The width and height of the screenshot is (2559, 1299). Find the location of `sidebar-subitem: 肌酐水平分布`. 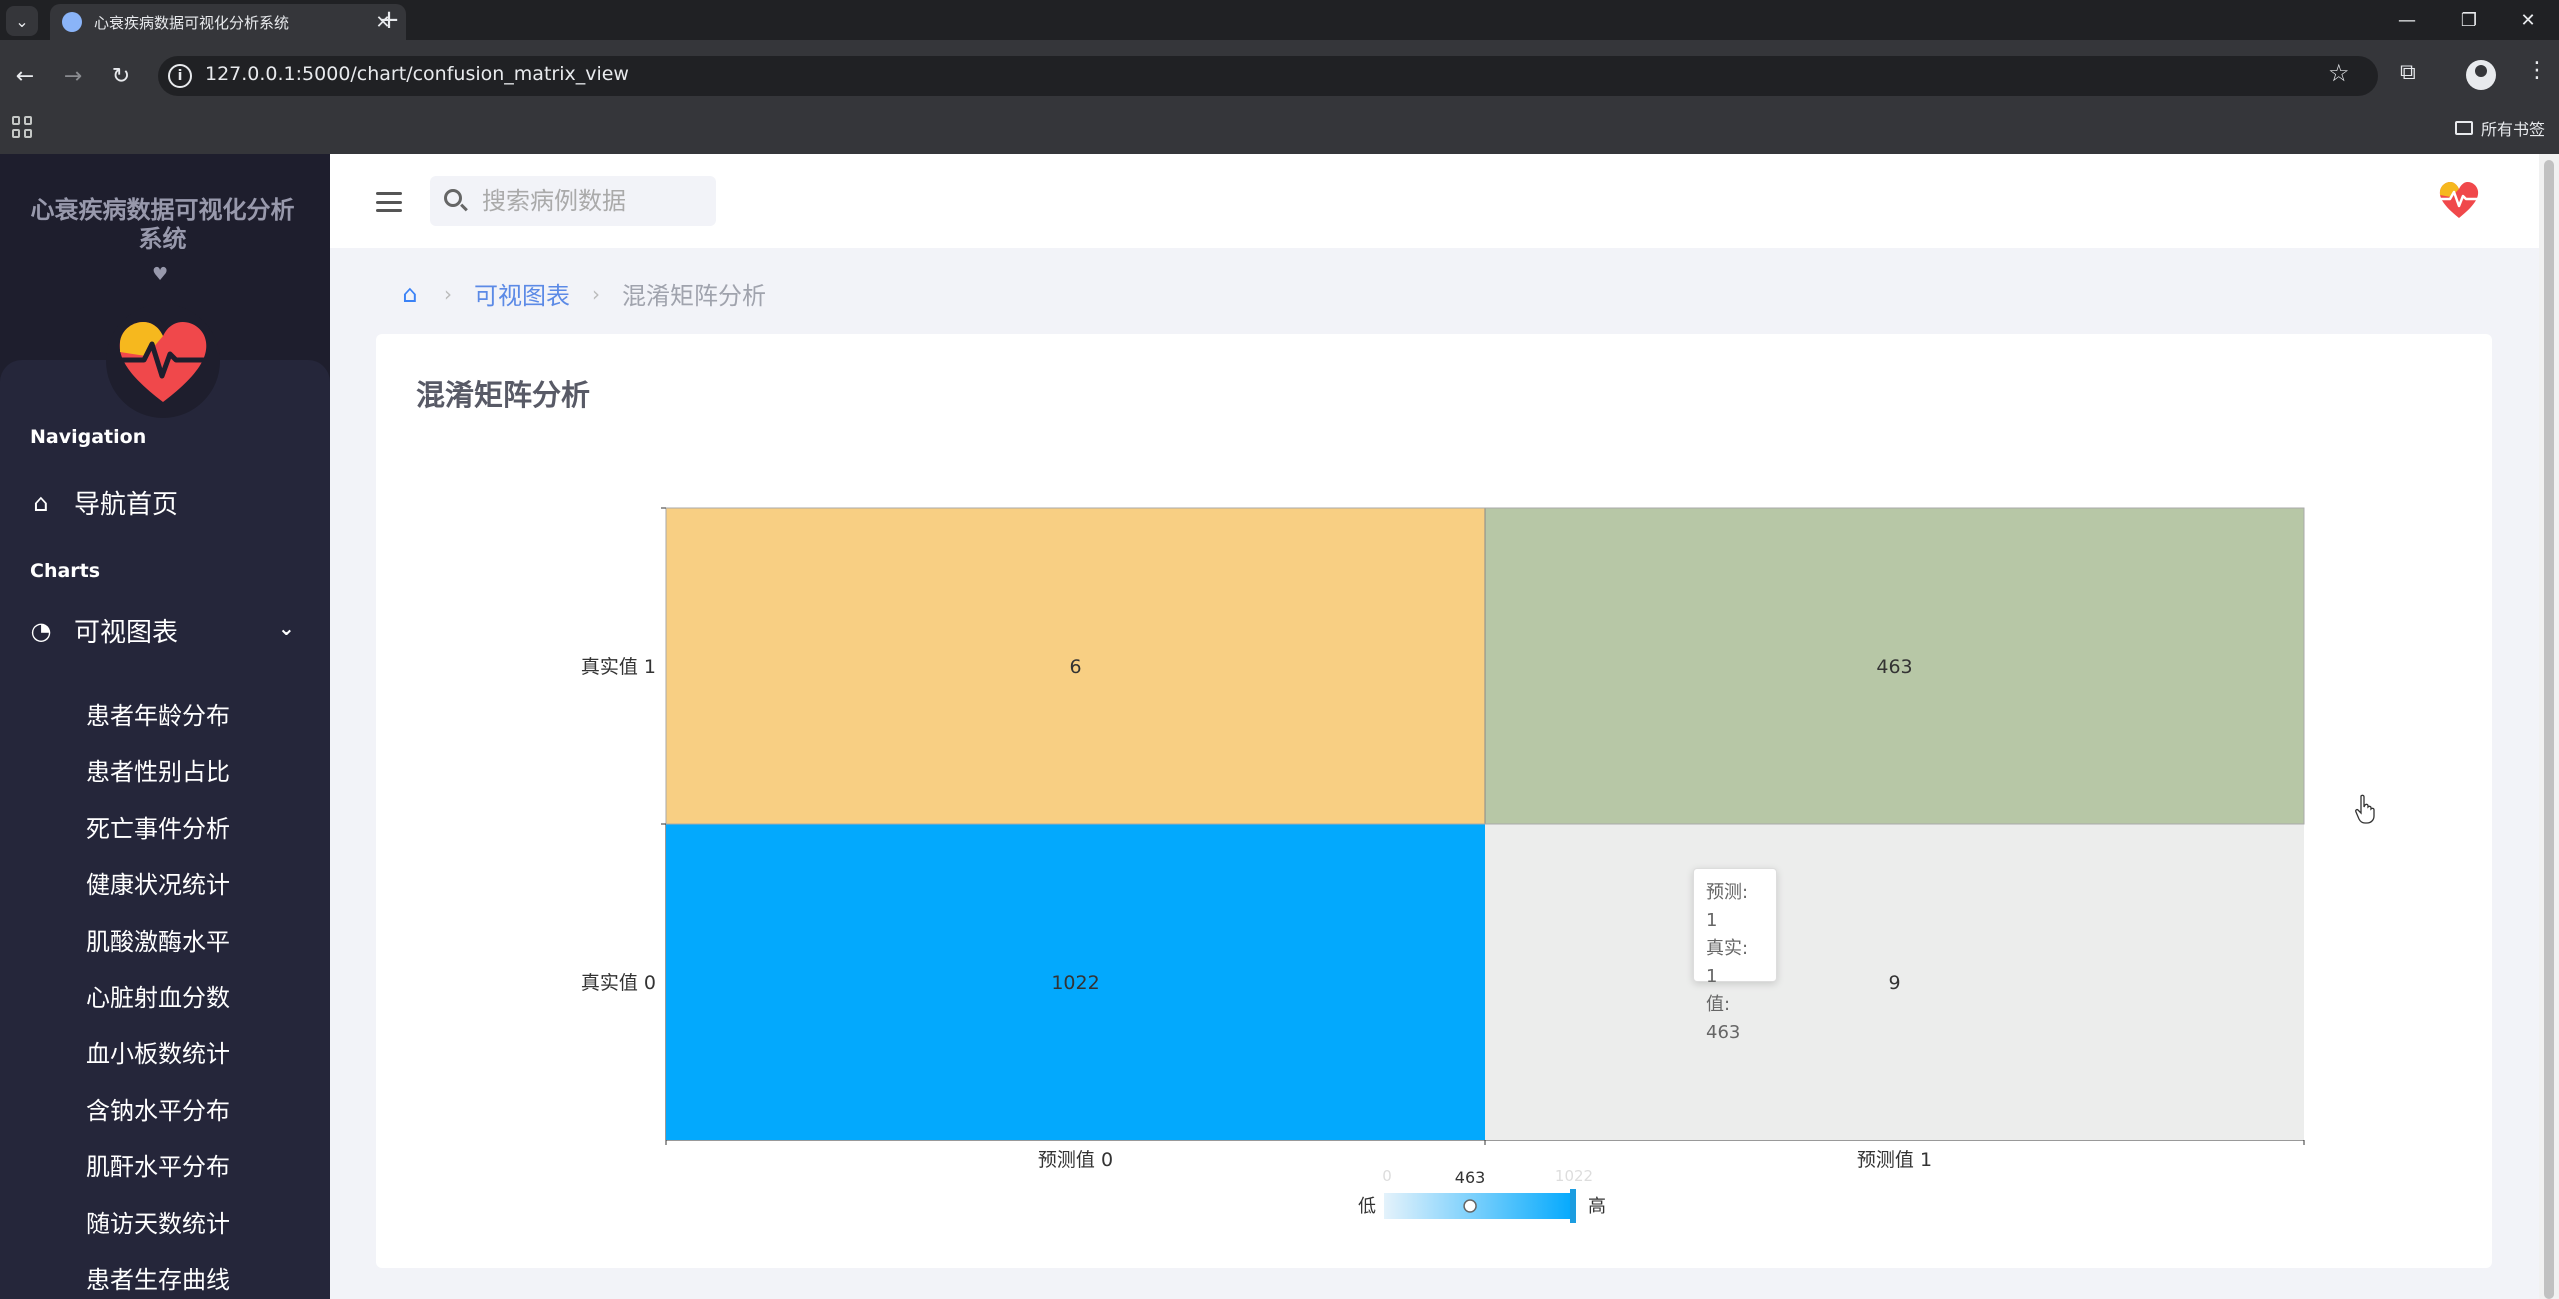

sidebar-subitem: 肌酐水平分布 is located at coordinates (158, 1167).